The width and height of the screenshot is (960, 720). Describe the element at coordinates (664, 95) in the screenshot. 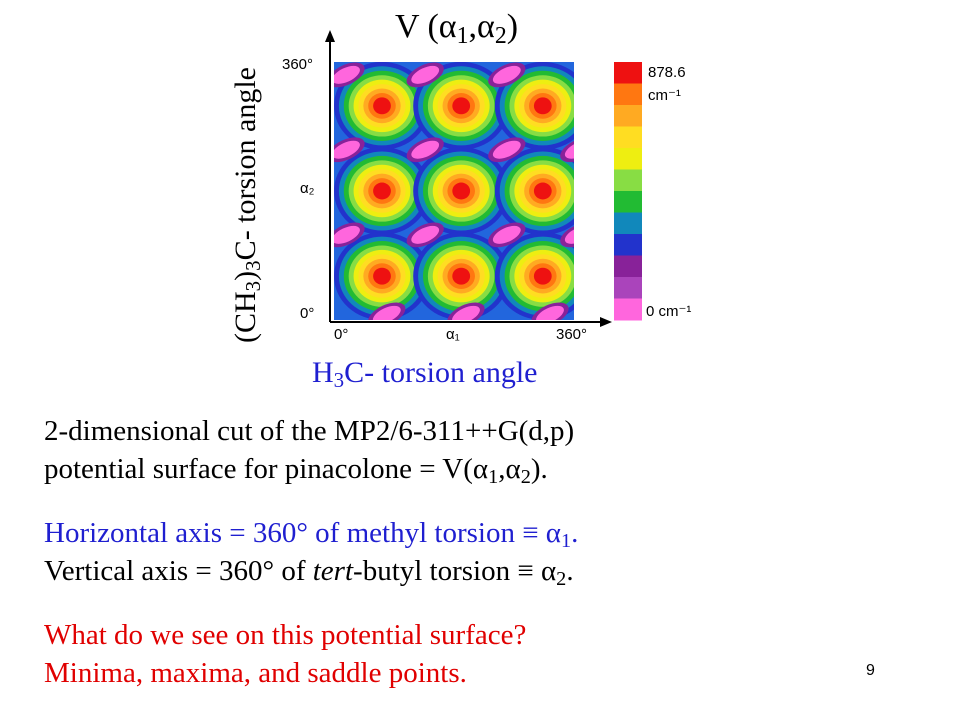

I see `colorbar-max-unit: cm⁻¹` at that location.